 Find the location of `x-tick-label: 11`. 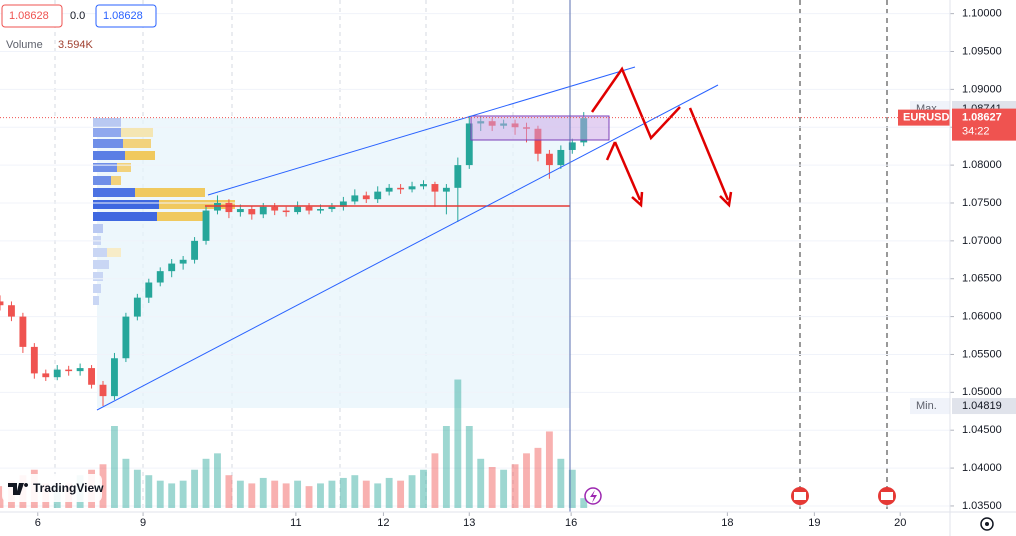

x-tick-label: 11 is located at coordinates (295, 523).